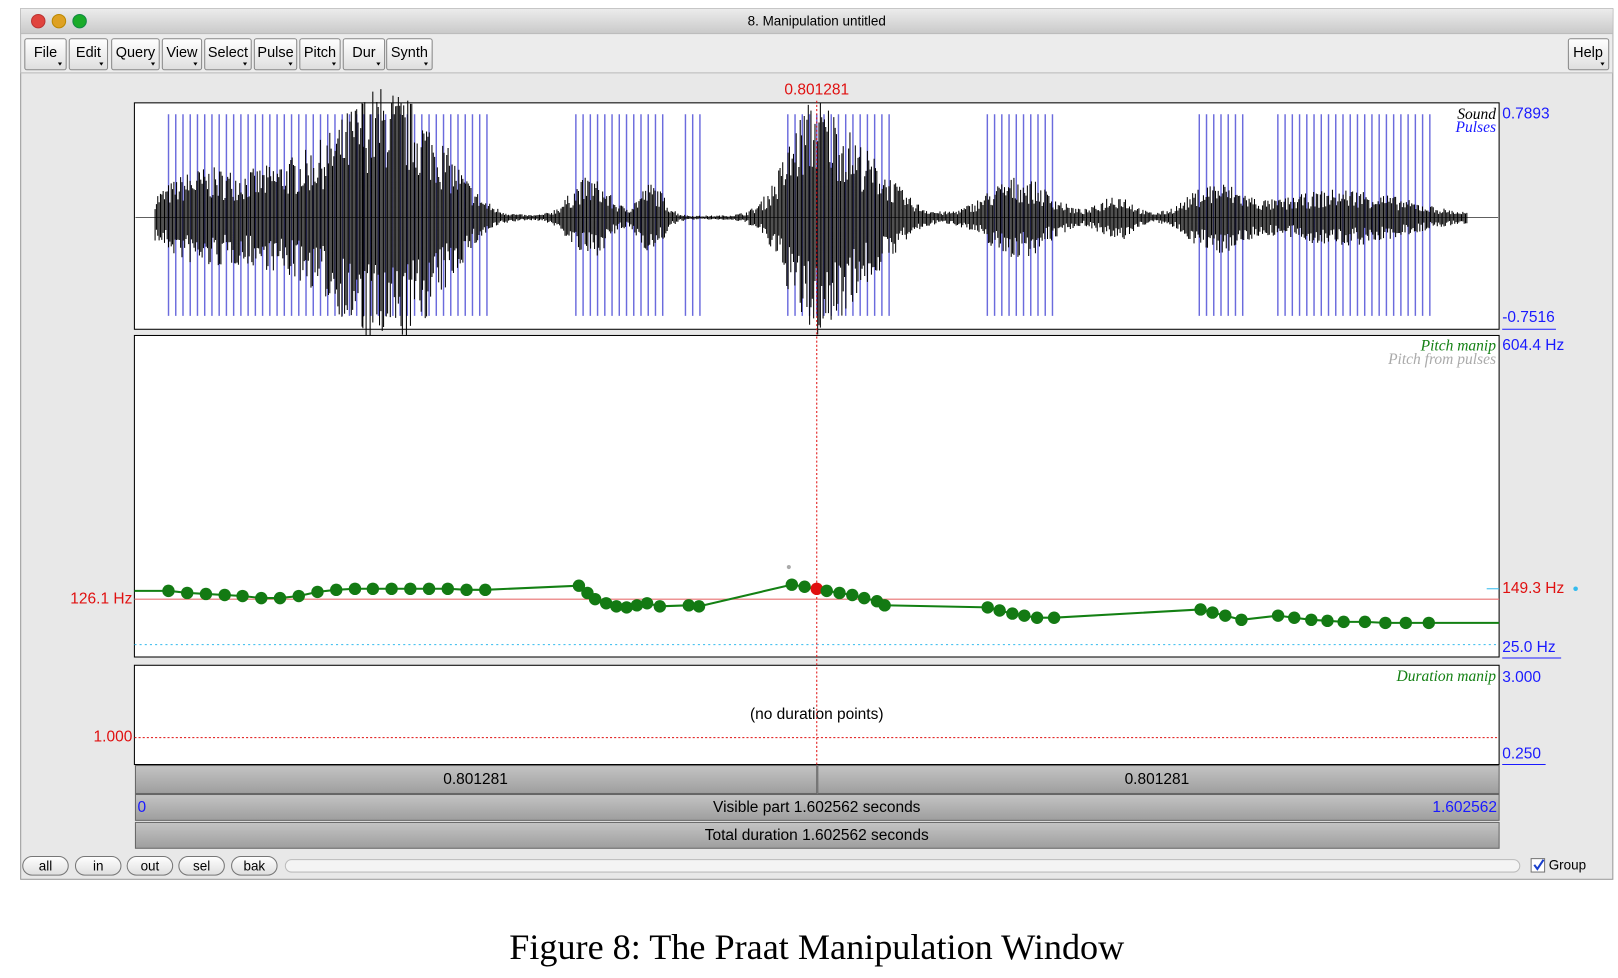 The height and width of the screenshot is (978, 1618). I want to click on help-button, so click(1588, 54).